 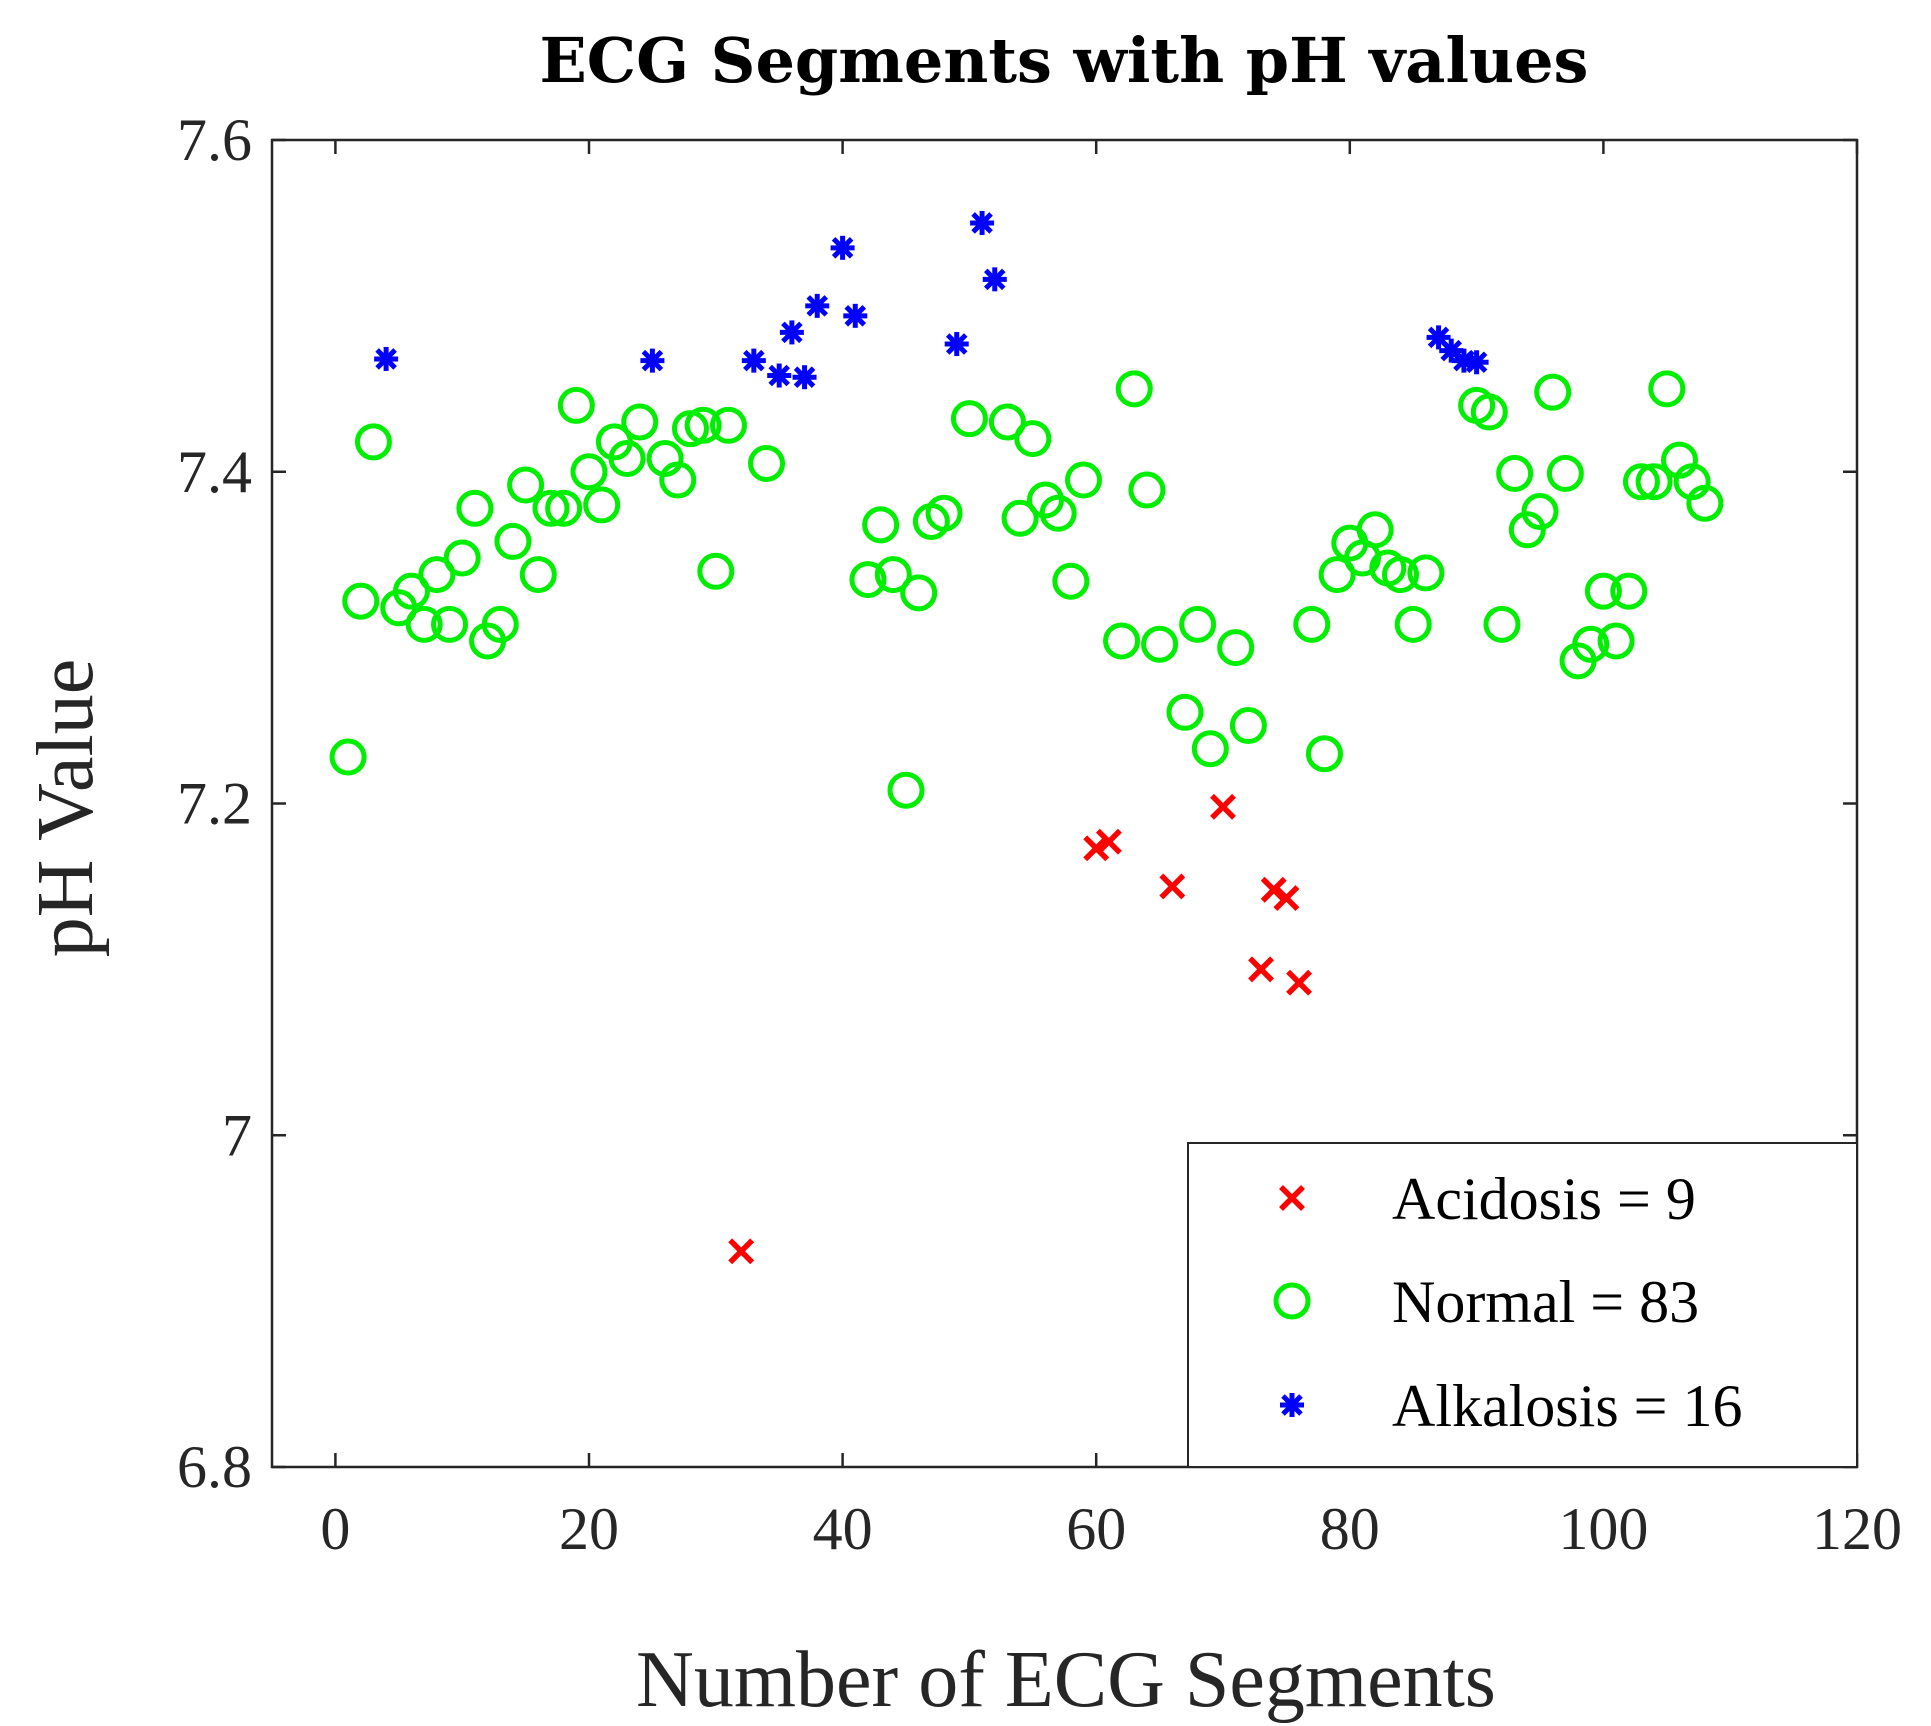 What do you see at coordinates (214, 472) in the screenshot?
I see `y-tick-label: 7.4` at bounding box center [214, 472].